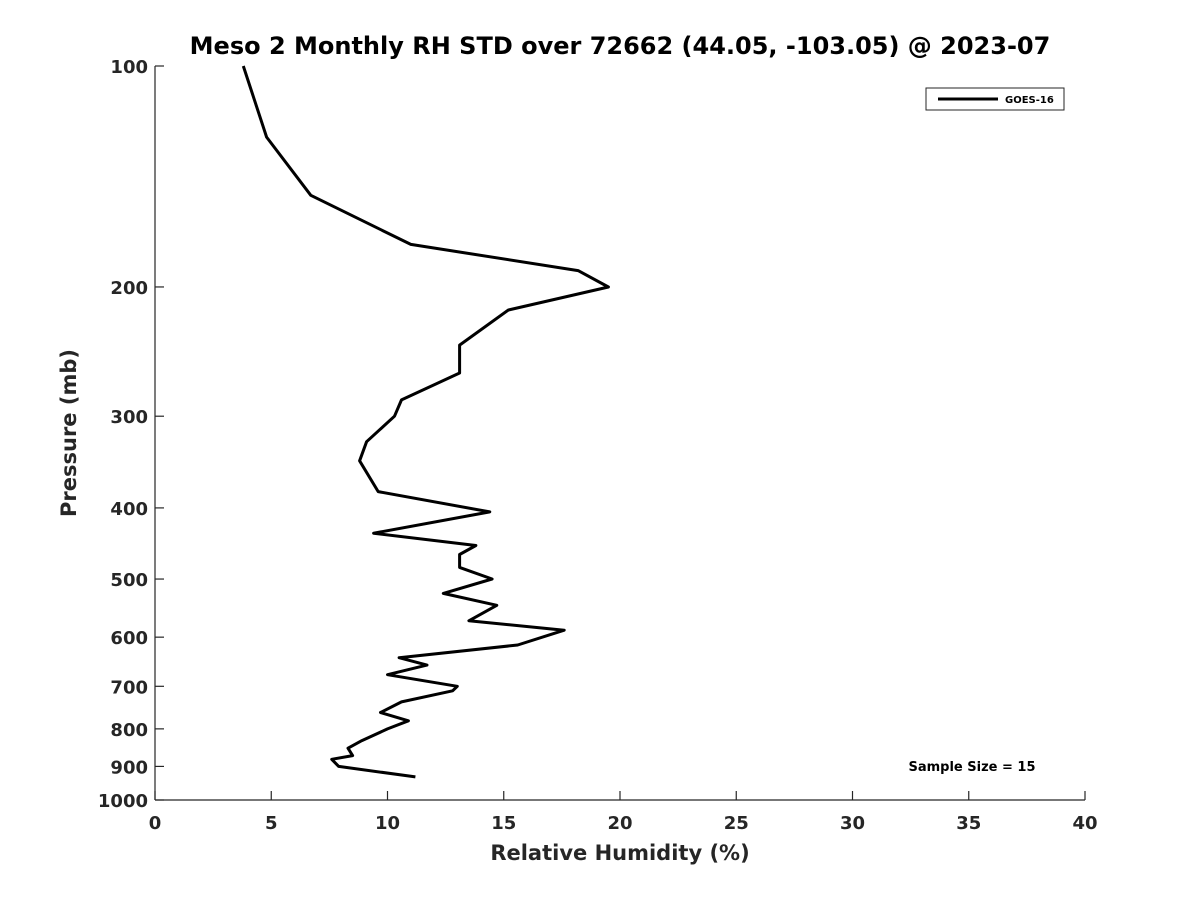 This screenshot has width=1200, height=900. What do you see at coordinates (69, 433) in the screenshot?
I see `y-axis-label: Pressure (mb)` at bounding box center [69, 433].